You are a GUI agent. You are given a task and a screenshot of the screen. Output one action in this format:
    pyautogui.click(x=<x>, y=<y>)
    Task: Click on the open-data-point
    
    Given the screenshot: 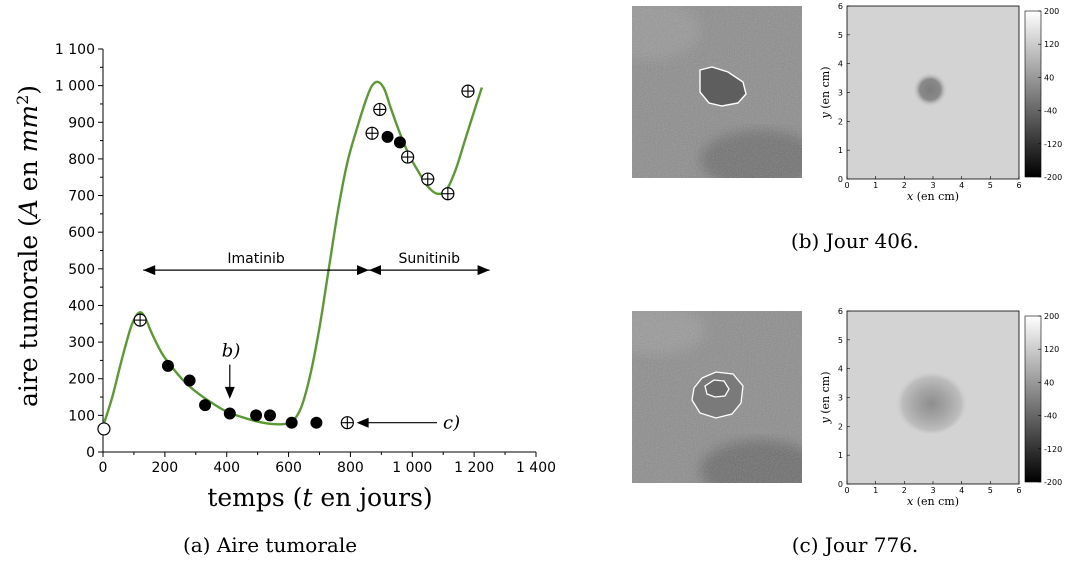 What is the action you would take?
    pyautogui.click(x=104, y=429)
    